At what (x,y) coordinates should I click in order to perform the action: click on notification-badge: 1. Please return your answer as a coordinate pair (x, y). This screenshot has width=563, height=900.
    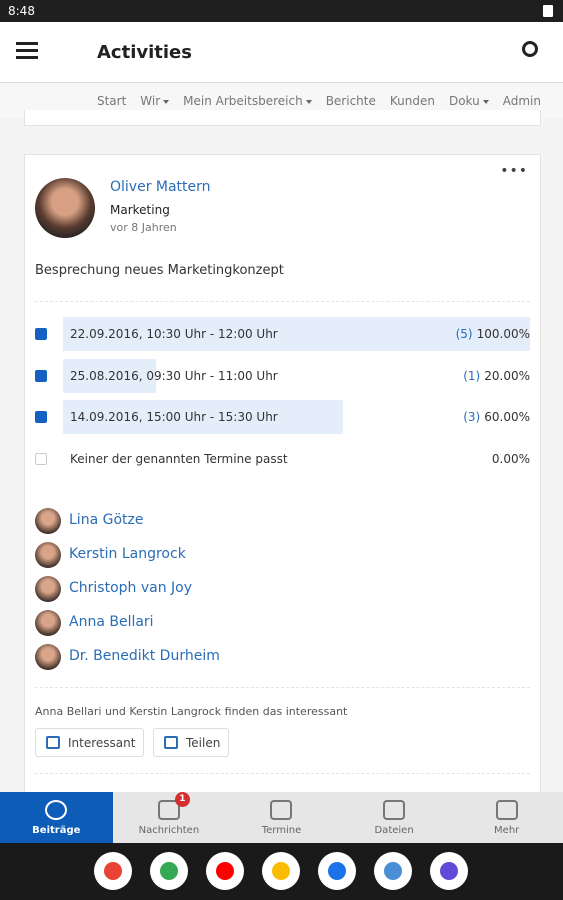
    Looking at the image, I should click on (182, 799).